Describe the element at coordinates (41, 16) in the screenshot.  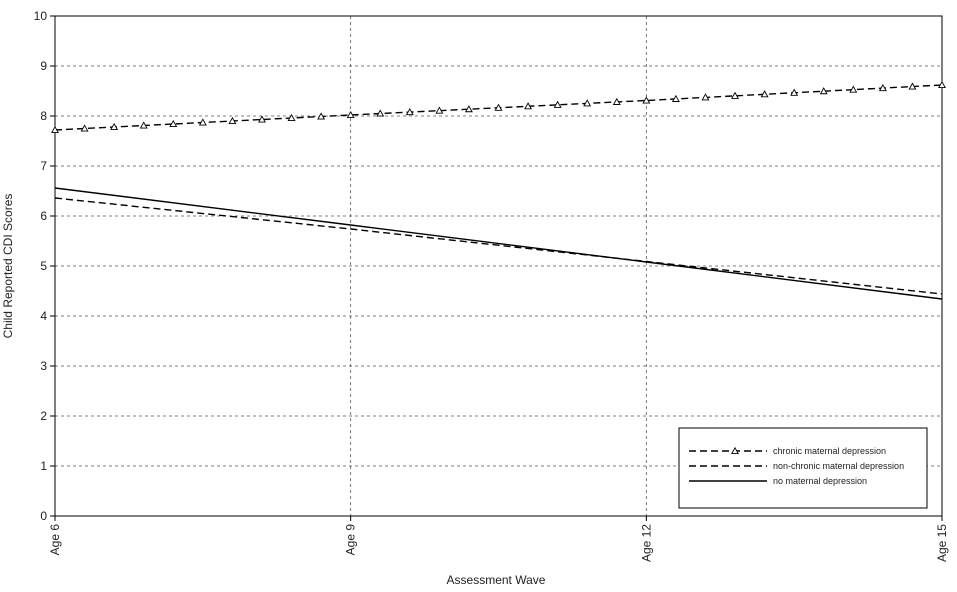
I see `y-tick-label: 10` at that location.